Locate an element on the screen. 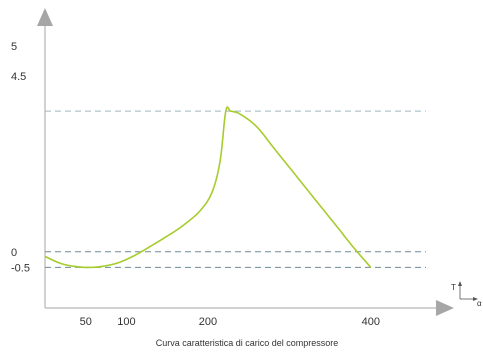  x-tick-label: 400 is located at coordinates (371, 322).